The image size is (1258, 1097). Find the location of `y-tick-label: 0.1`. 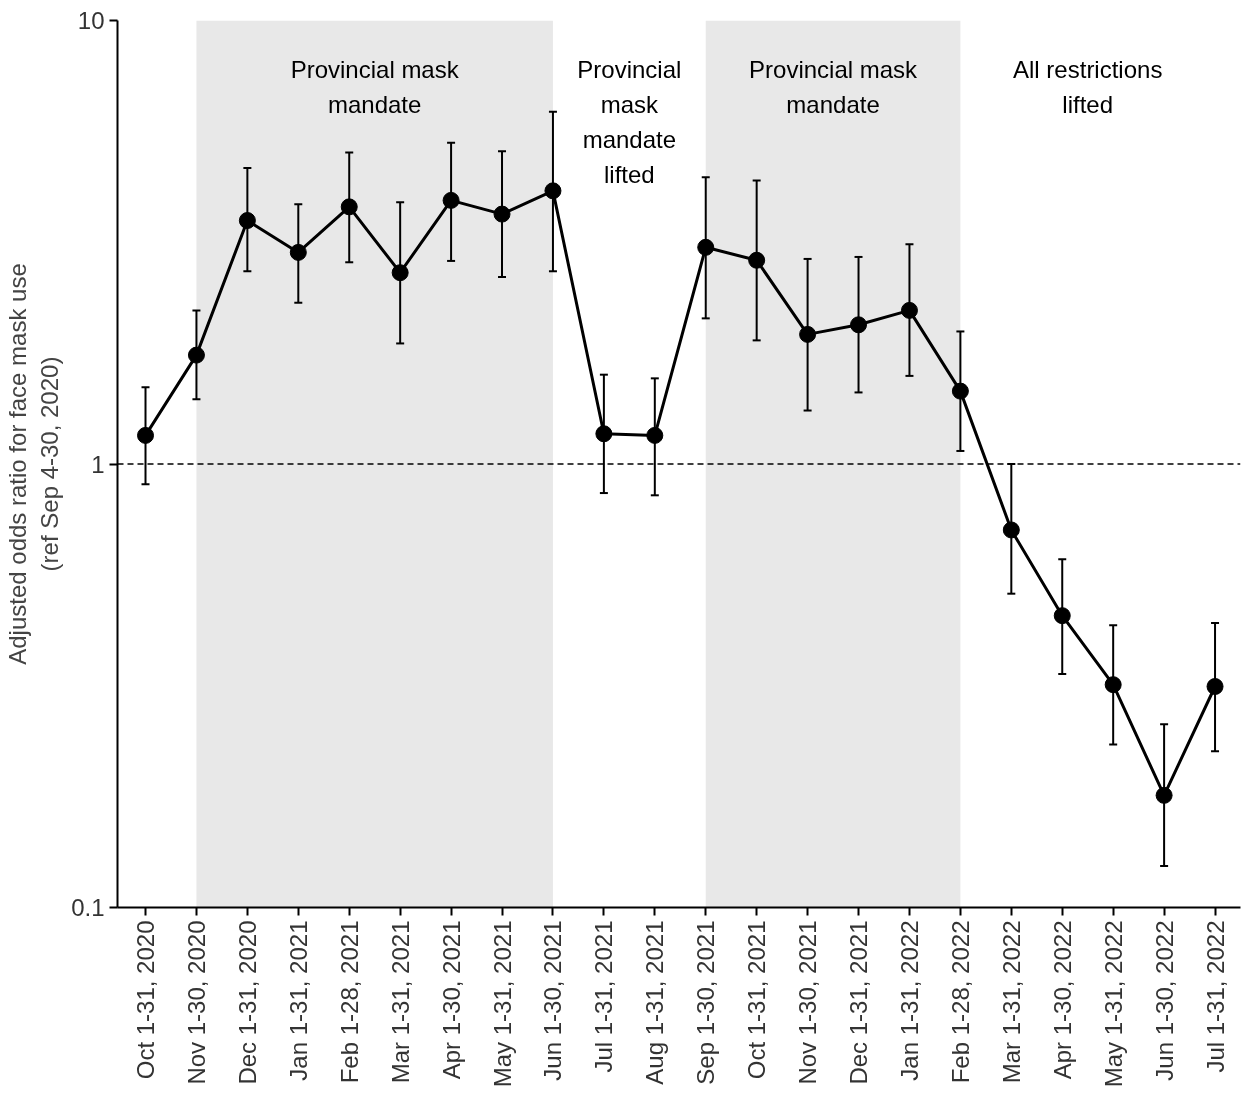

y-tick-label: 0.1 is located at coordinates (88, 907).